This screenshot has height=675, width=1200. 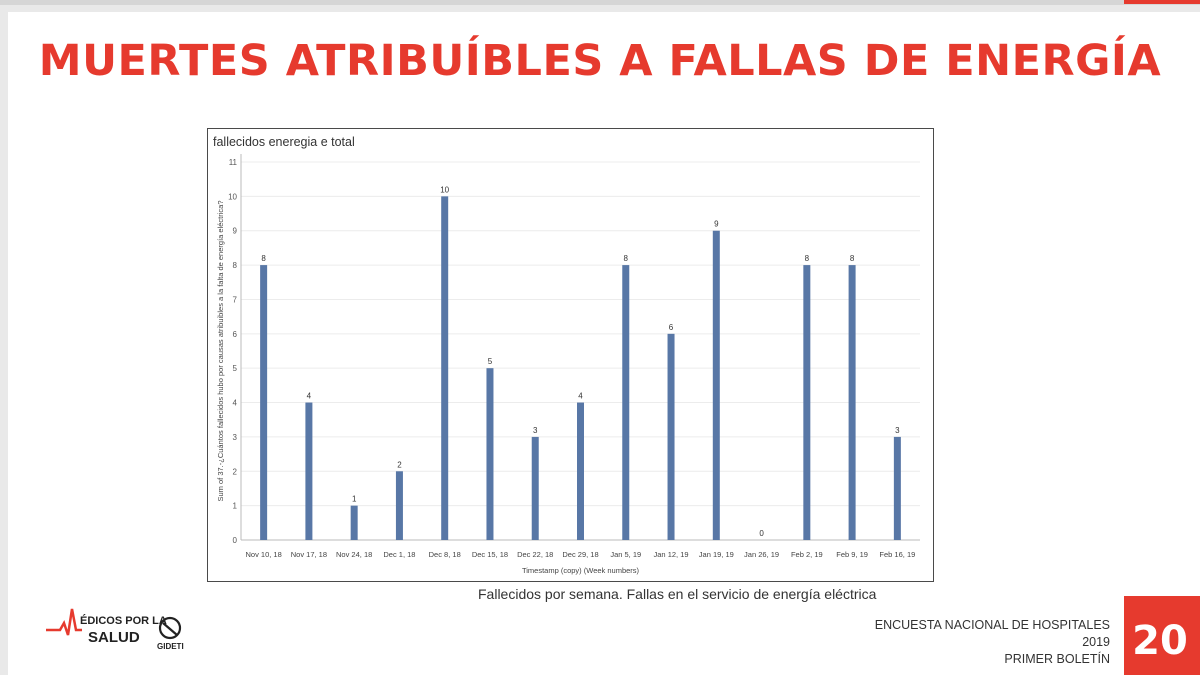 What do you see at coordinates (399, 554) in the screenshot?
I see `x-tick-label-3: Dec 1, 18` at bounding box center [399, 554].